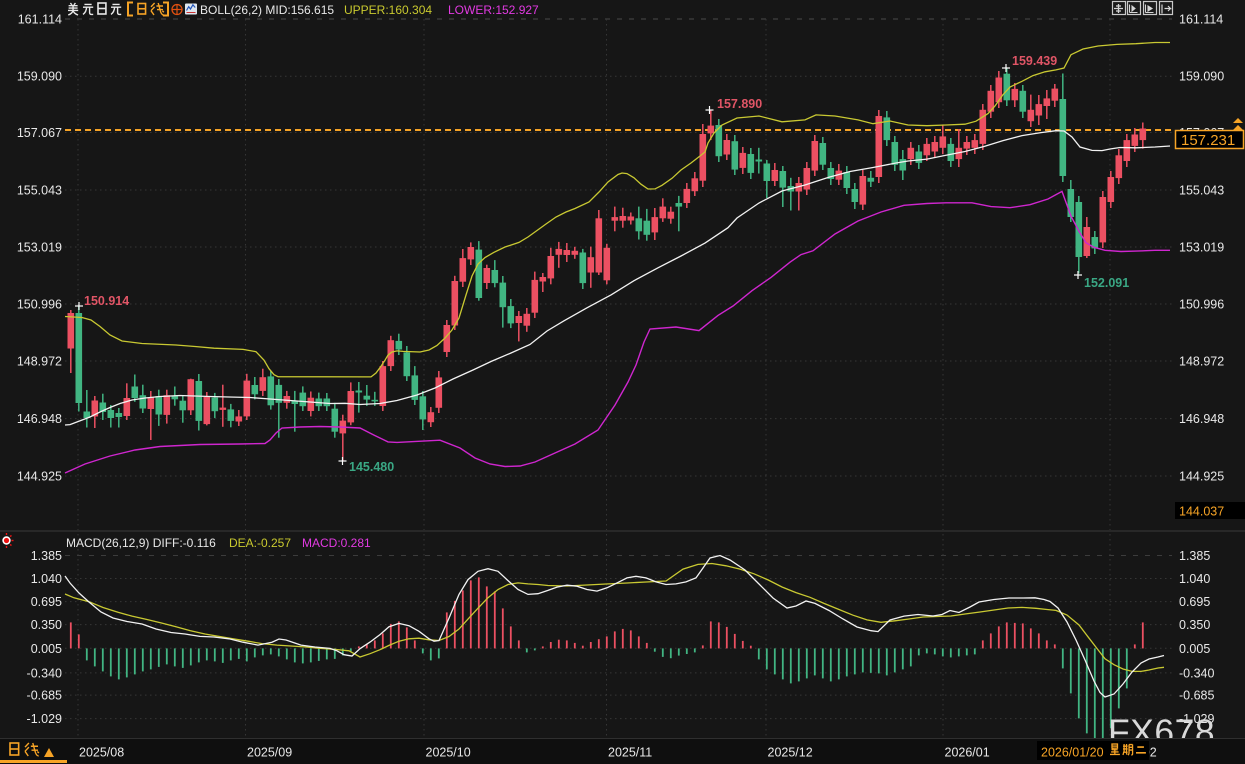 This screenshot has height=764, width=1245. Describe the element at coordinates (448, 753) in the screenshot. I see `svg-text: 2025/10` at that location.